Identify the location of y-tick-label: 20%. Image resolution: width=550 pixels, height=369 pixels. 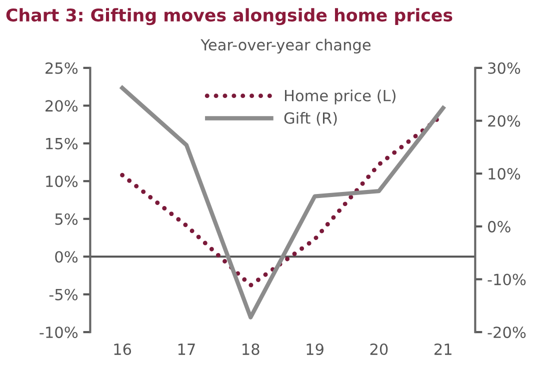
(62, 106).